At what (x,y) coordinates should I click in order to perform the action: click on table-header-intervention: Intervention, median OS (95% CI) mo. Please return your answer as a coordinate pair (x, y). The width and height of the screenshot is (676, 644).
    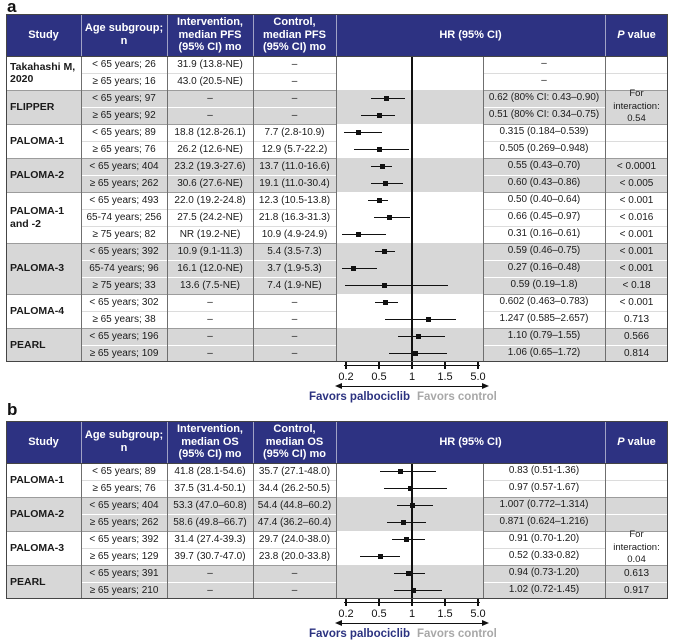
    Looking at the image, I should click on (209, 441).